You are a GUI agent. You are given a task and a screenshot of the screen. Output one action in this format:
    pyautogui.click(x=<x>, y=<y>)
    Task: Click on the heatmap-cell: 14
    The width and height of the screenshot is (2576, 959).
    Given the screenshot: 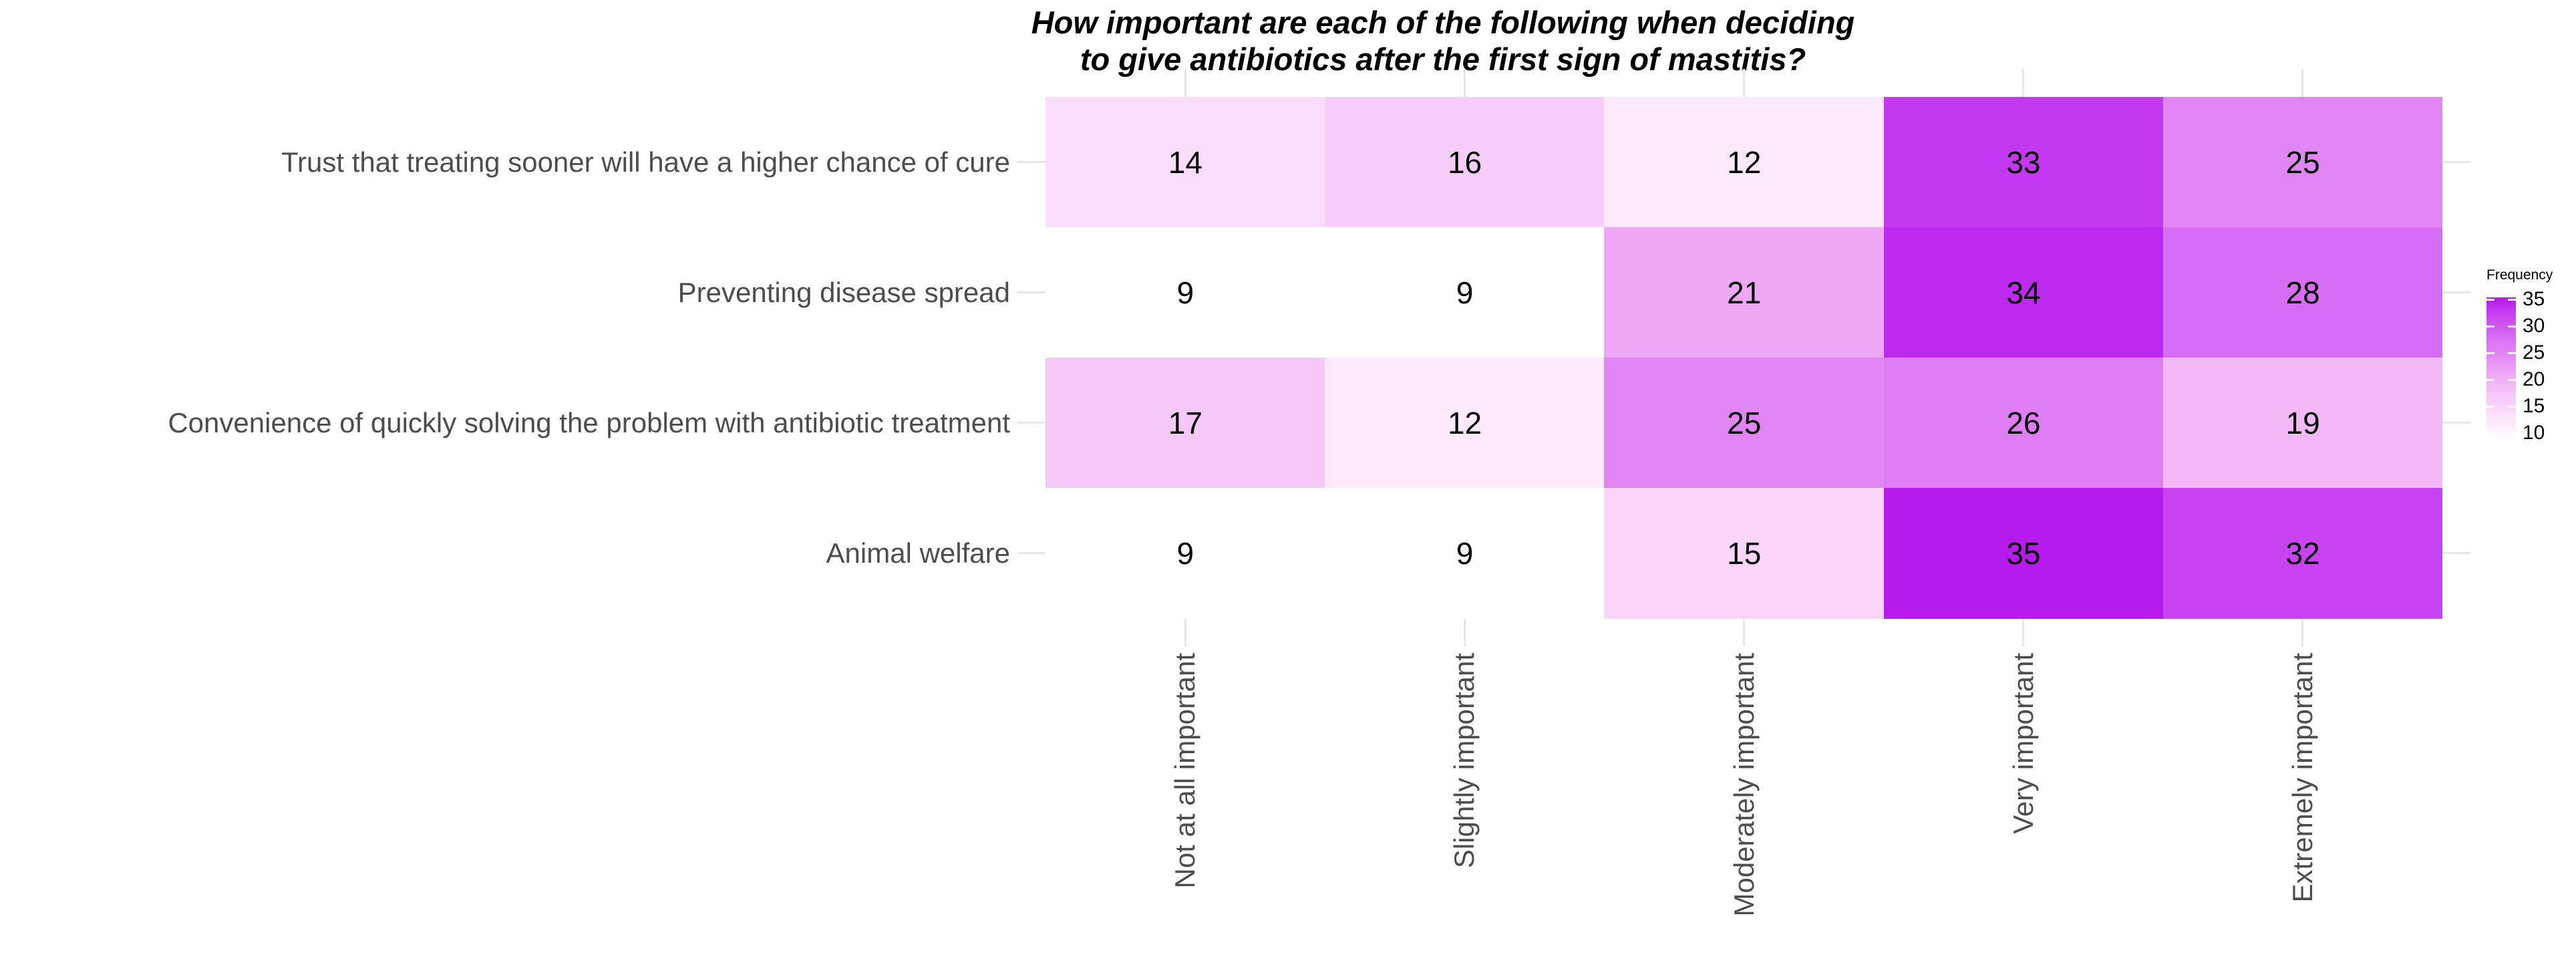 What is the action you would take?
    pyautogui.click(x=1185, y=163)
    